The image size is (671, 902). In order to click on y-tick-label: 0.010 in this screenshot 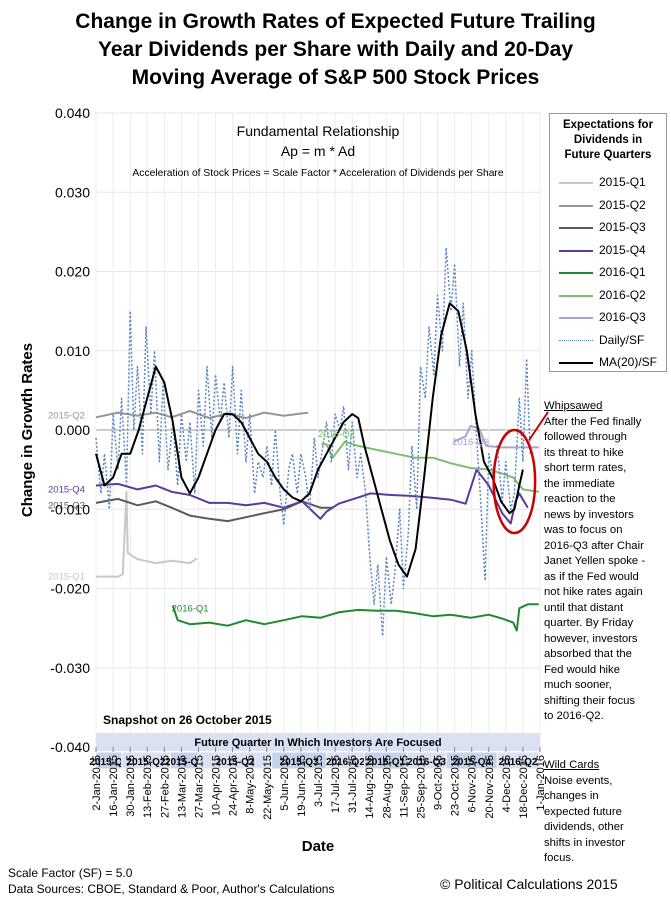, I will do `click(72, 351)`.